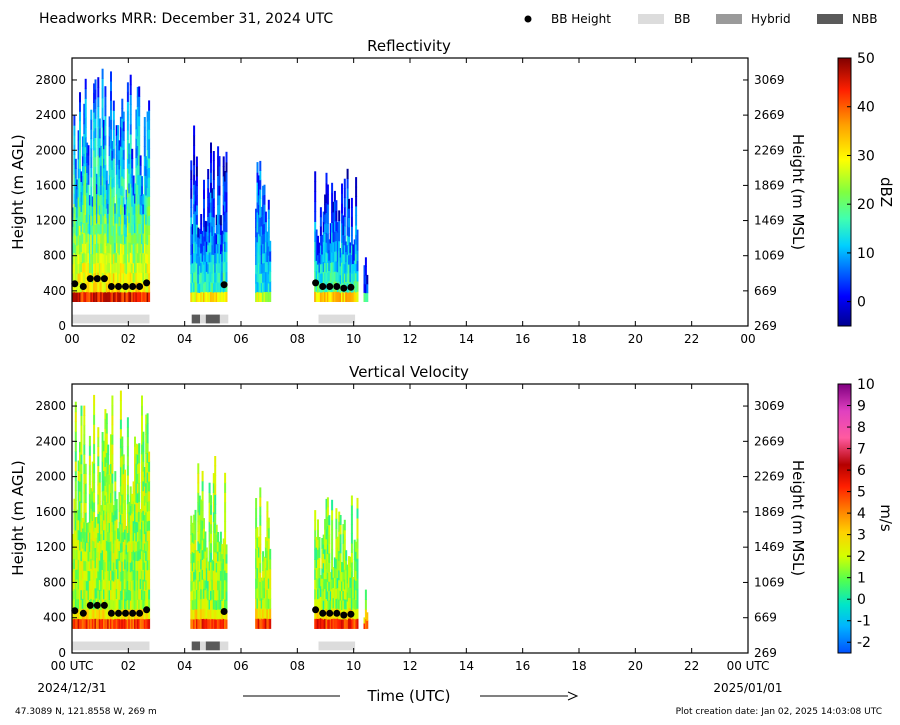  I want to click on legend-label-bb: BB, so click(682, 19).